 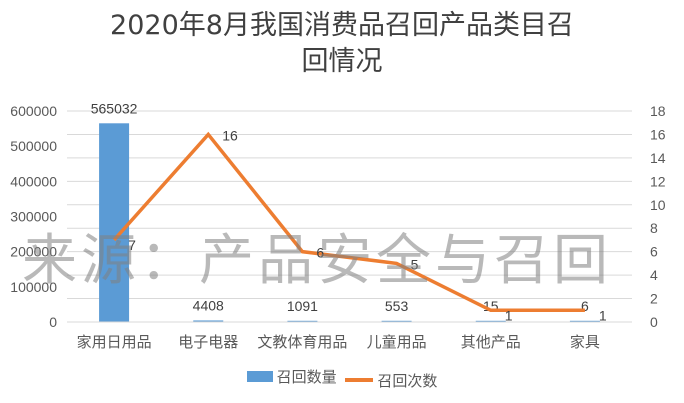 What do you see at coordinates (342, 61) in the screenshot?
I see `chart-title-line2: 回情况` at bounding box center [342, 61].